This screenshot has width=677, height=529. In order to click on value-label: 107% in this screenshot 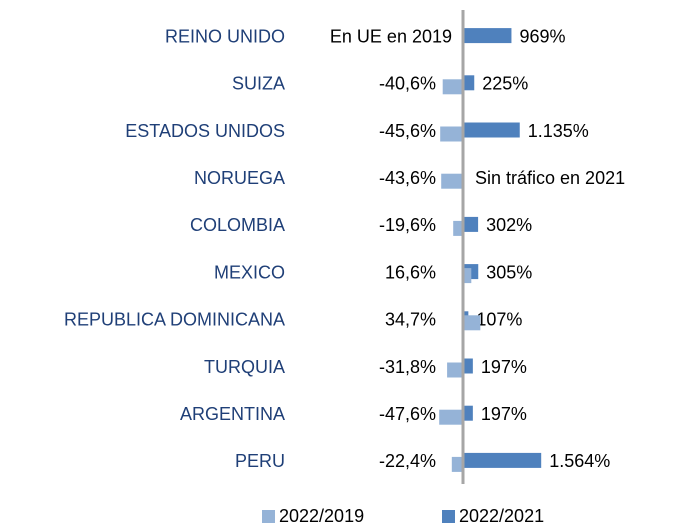, I will do `click(499, 320)`.